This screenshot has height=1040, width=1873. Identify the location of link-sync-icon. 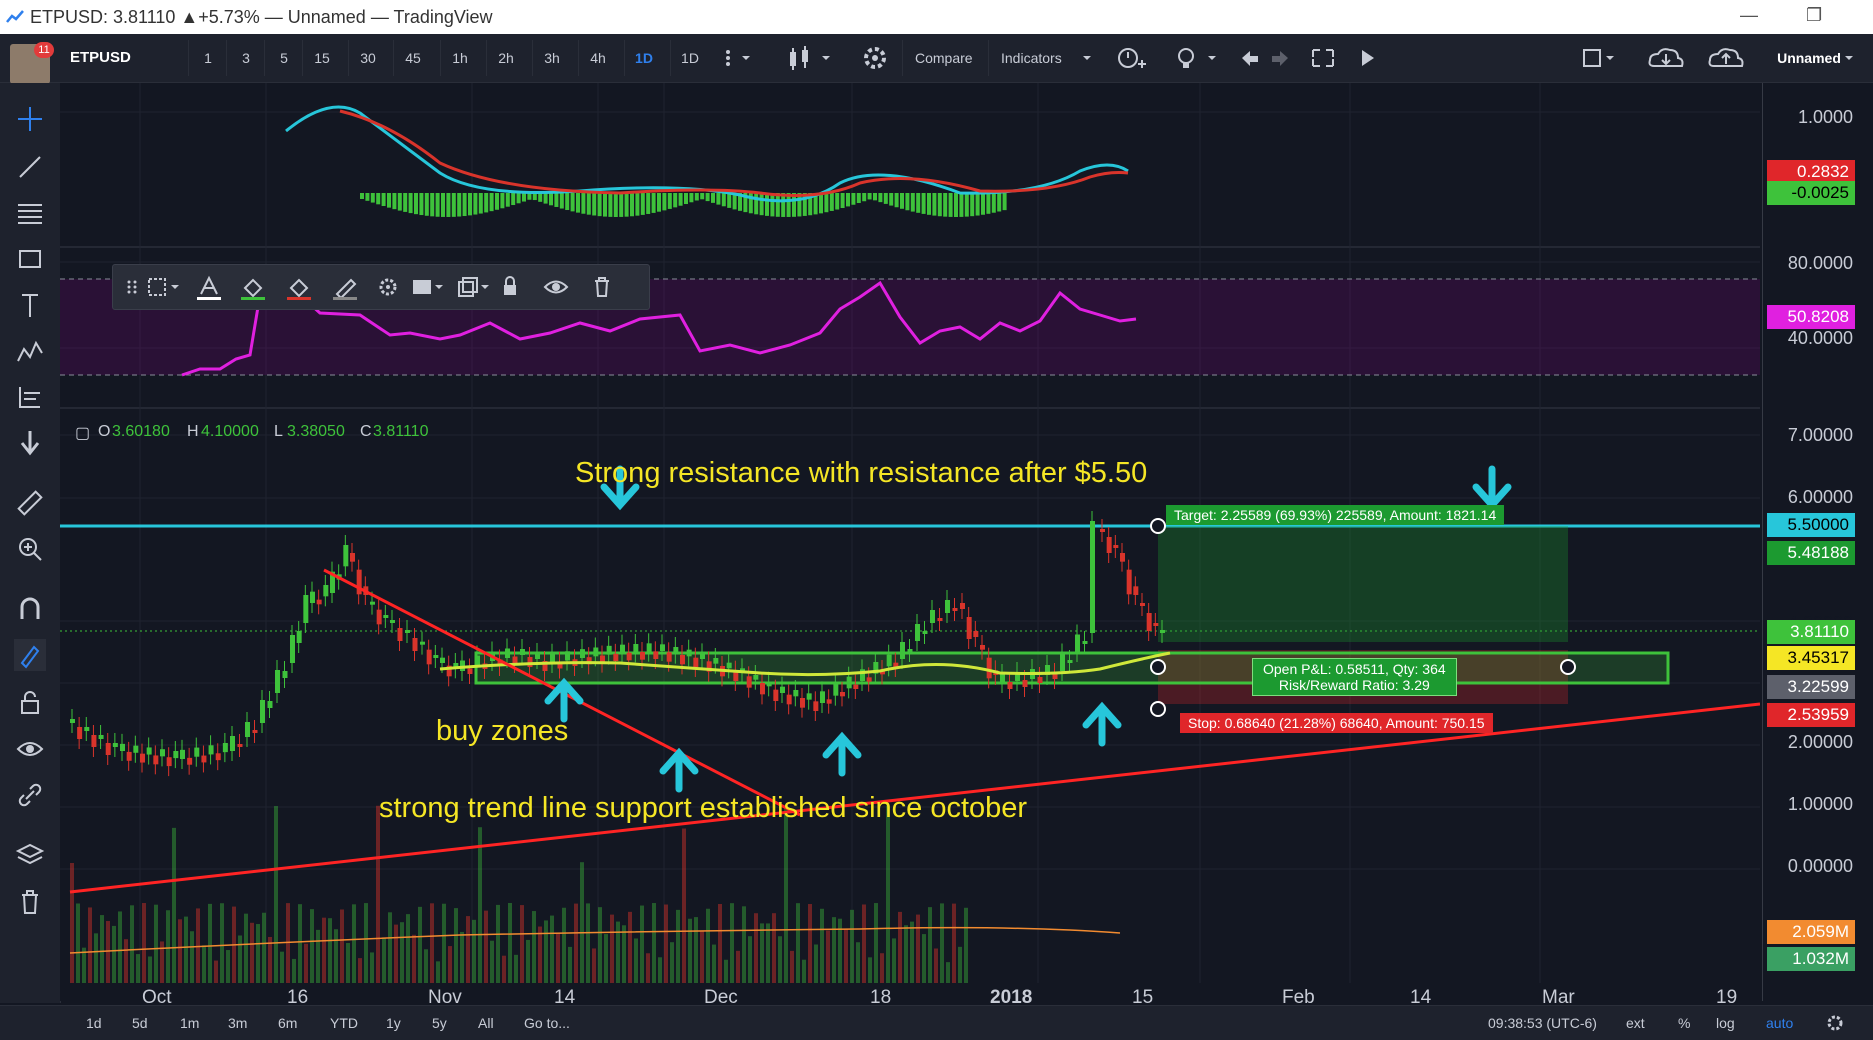
(30, 795).